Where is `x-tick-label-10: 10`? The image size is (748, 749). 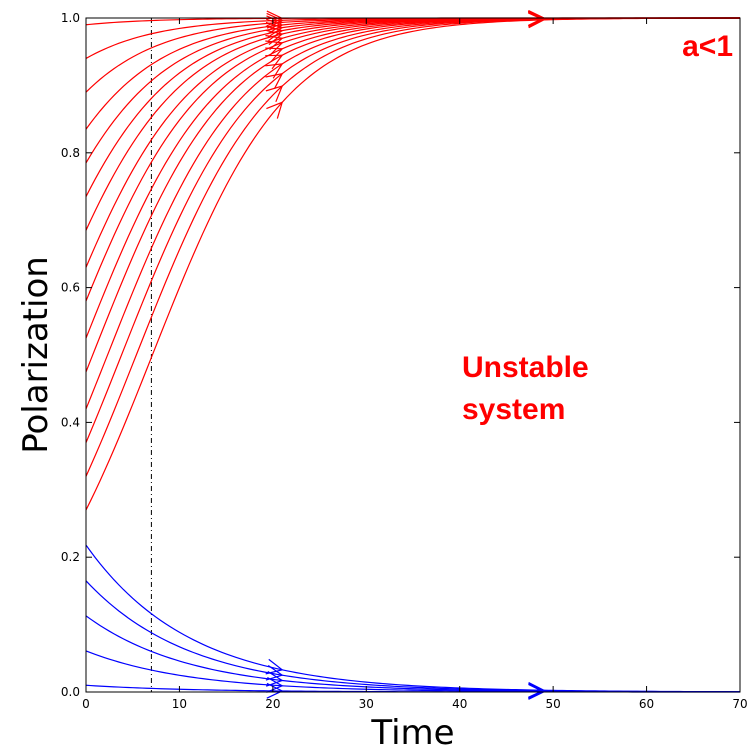 x-tick-label-10: 10 is located at coordinates (179, 704).